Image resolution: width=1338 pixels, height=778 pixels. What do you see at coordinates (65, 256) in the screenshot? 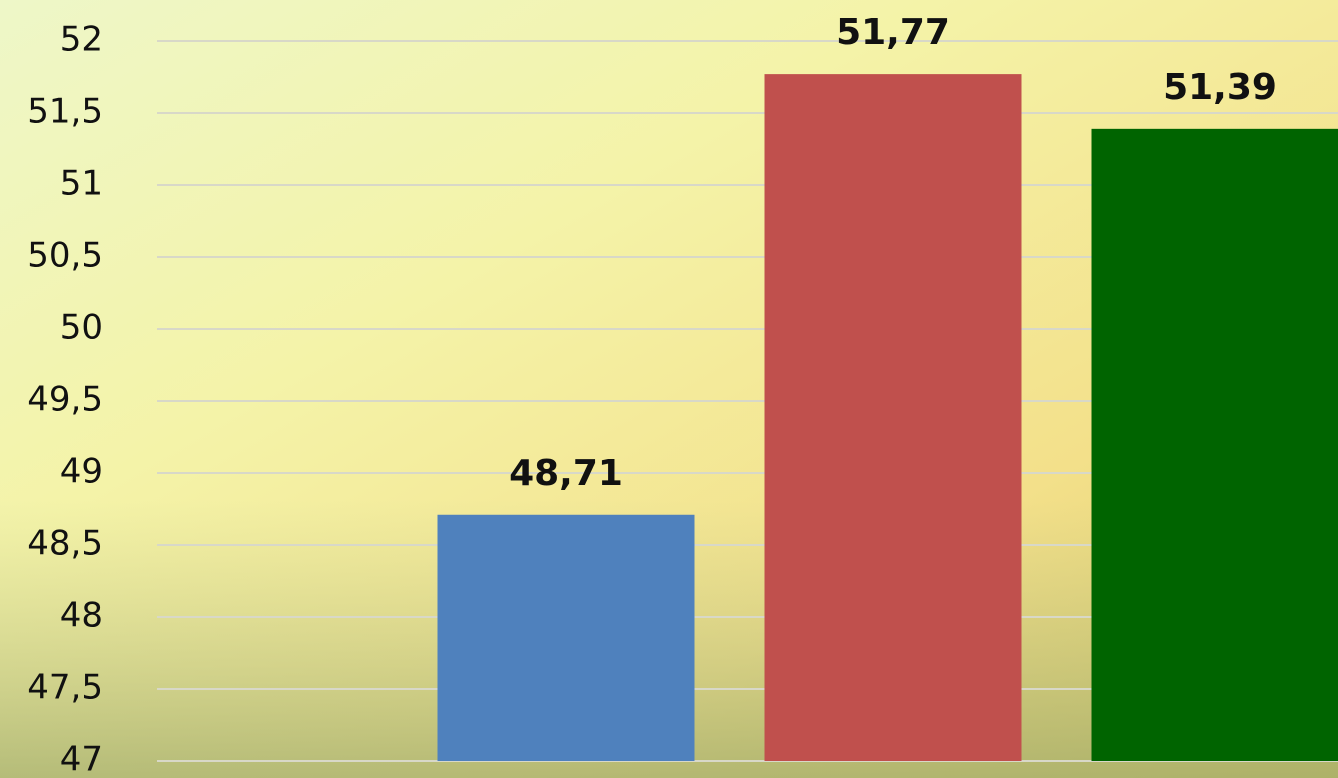
I see `y-tick-label: 50,5` at bounding box center [65, 256].